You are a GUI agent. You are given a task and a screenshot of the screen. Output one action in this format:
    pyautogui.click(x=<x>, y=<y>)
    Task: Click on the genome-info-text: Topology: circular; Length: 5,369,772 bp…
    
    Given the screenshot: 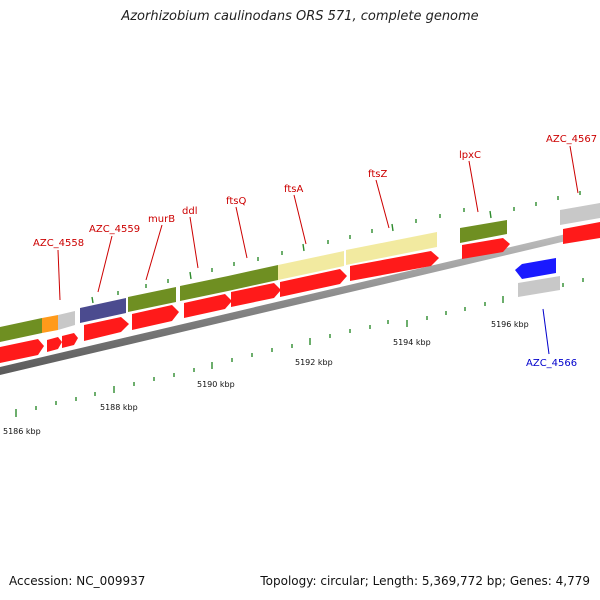 What is the action you would take?
    pyautogui.click(x=425, y=581)
    